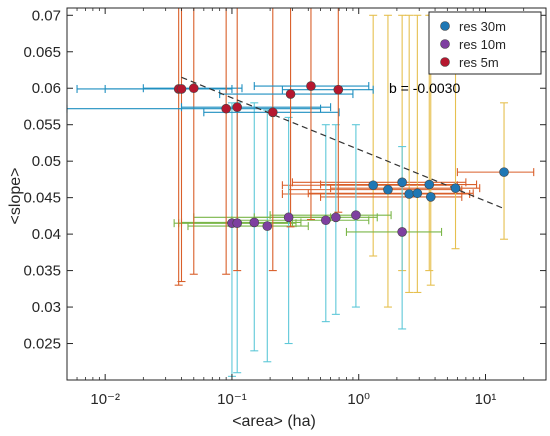 Image resolution: width=550 pixels, height=436 pixels. Describe the element at coordinates (274, 421) in the screenshot. I see `x-axis-title: <area> (ha)` at that location.